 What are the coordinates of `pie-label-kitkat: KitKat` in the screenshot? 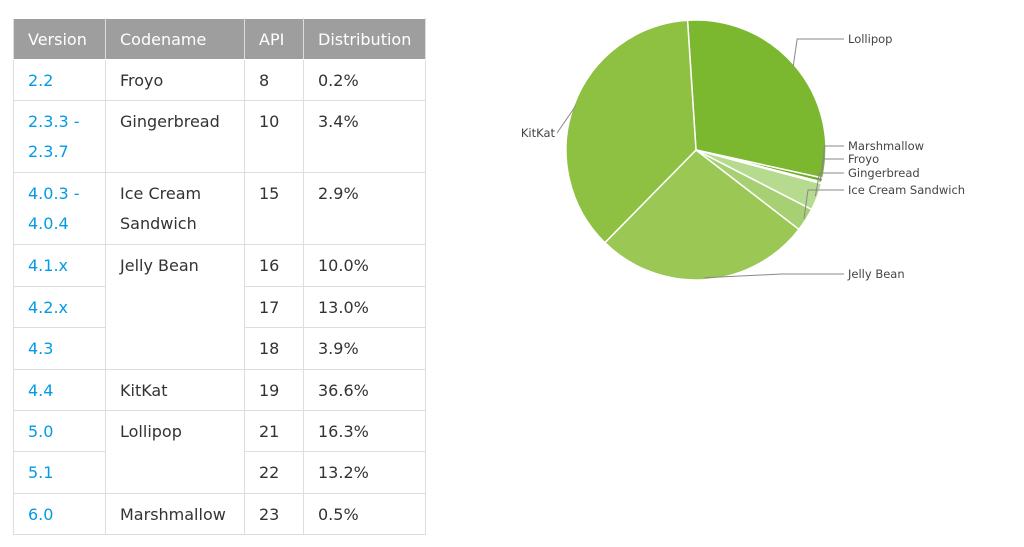 It's located at (538, 133).